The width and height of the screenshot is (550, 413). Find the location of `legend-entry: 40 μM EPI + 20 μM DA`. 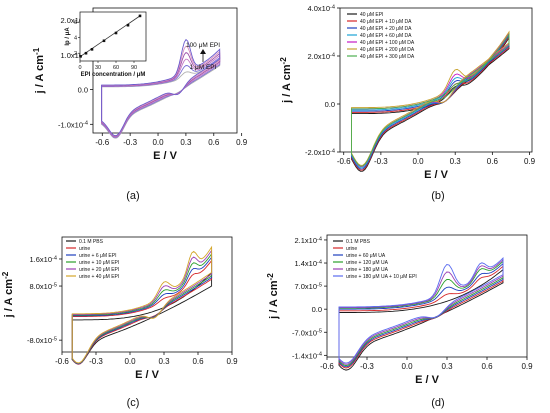

legend-entry: 40 μM EPI + 20 μM DA is located at coordinates (386, 29).